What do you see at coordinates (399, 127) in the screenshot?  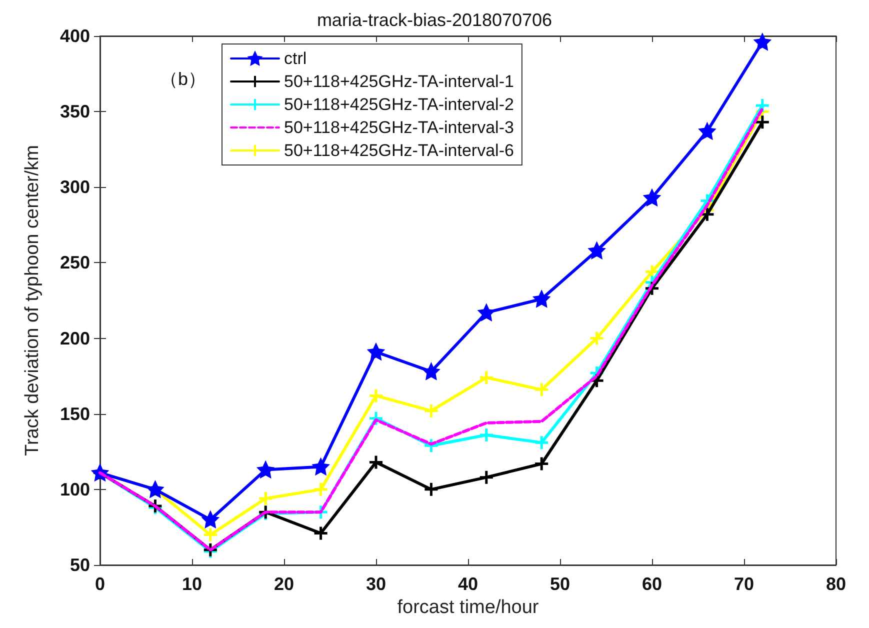 I see `legend-label: 50+118+425GHz-TA-interval-3` at bounding box center [399, 127].